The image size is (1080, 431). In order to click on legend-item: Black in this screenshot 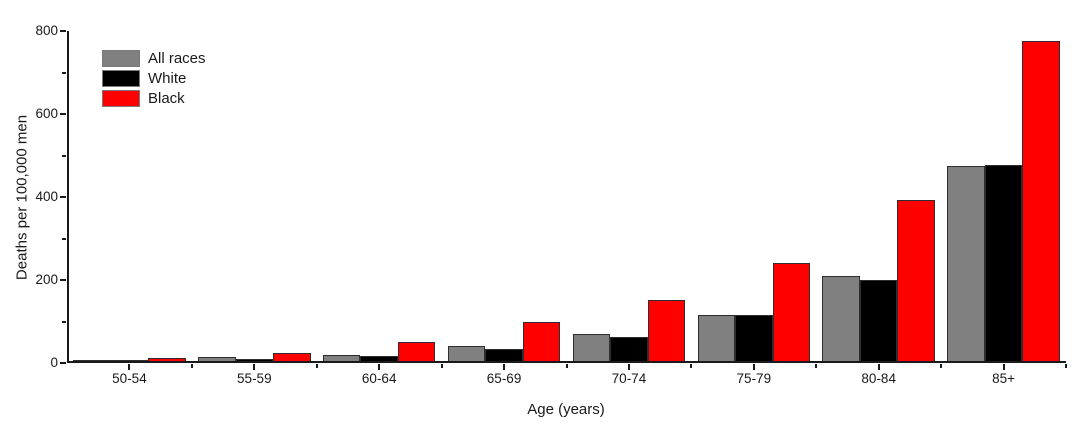, I will do `click(154, 98)`.